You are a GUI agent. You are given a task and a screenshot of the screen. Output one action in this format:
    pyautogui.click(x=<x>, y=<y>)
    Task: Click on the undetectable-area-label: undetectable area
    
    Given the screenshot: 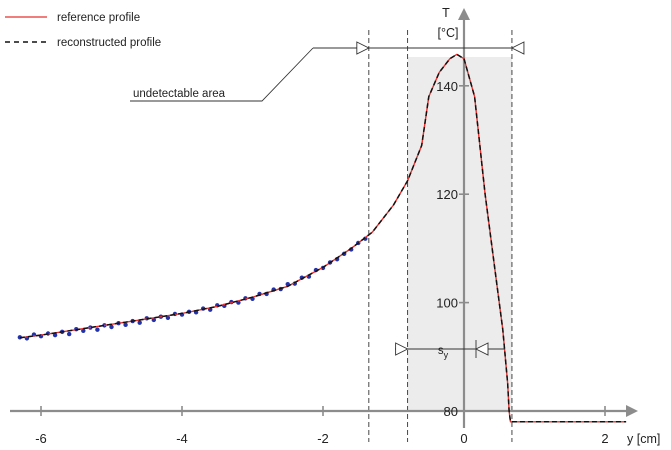 What is the action you would take?
    pyautogui.click(x=179, y=94)
    